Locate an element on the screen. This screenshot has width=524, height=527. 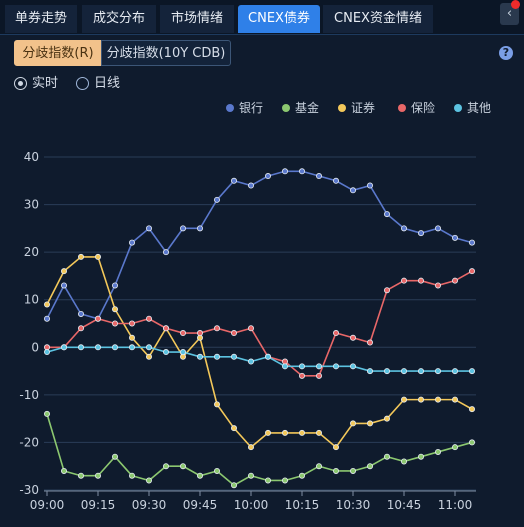
tab-cnex-bond: CNEX债券 is located at coordinates (279, 19).